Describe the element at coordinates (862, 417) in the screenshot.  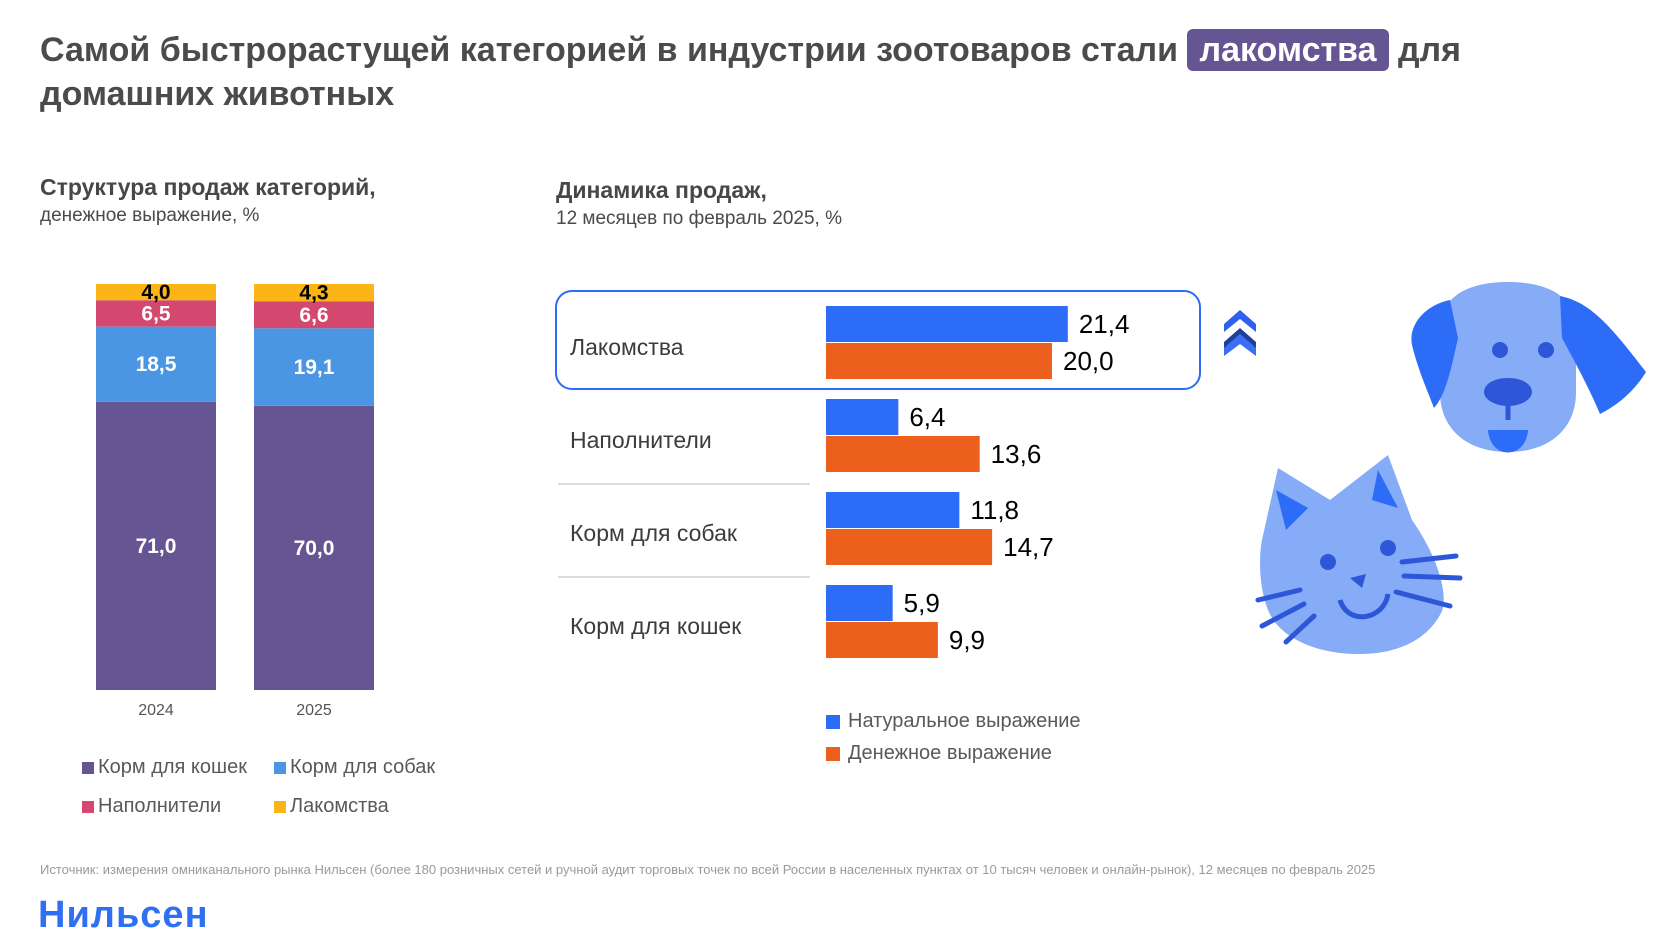
I see `hbar-наполнители-натуральное-выражение` at that location.